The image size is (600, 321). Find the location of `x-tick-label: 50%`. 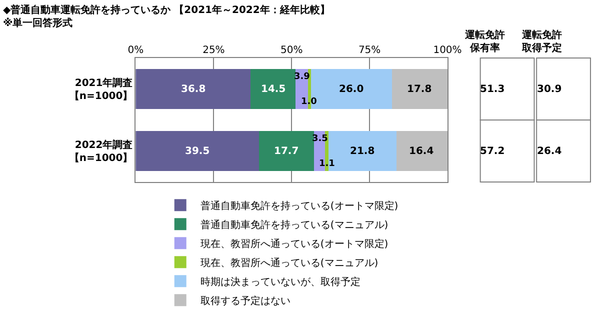

x-tick-label: 50% is located at coordinates (291, 50).